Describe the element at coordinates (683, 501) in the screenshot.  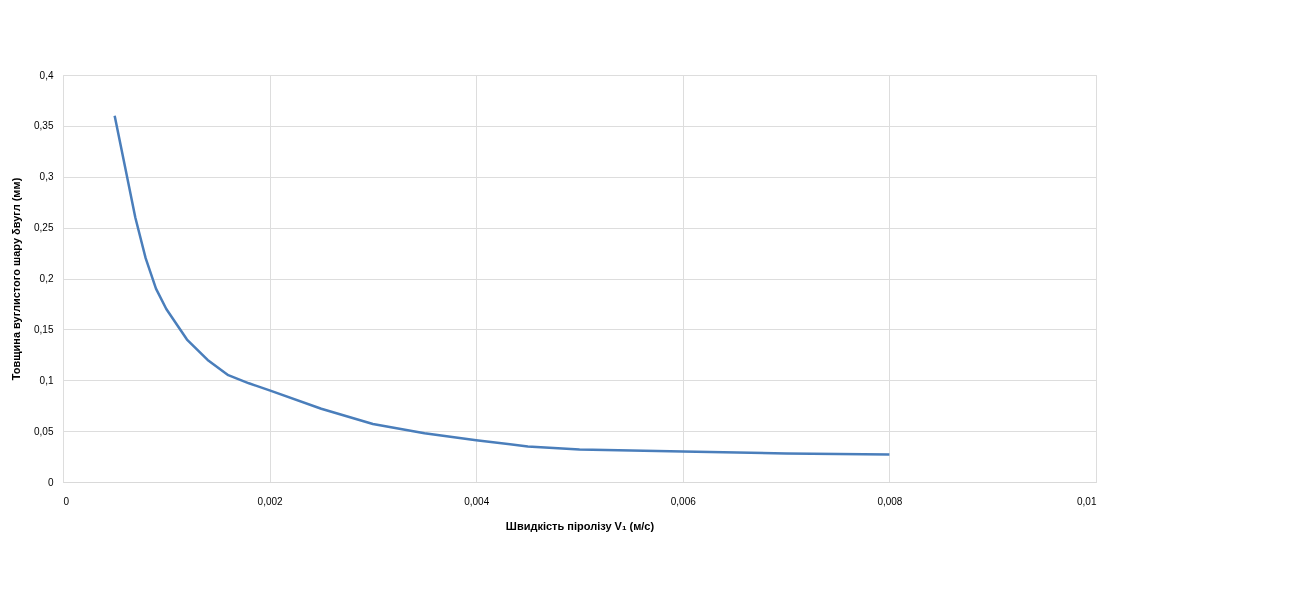
I see `x-tick-label: 0,006` at that location.